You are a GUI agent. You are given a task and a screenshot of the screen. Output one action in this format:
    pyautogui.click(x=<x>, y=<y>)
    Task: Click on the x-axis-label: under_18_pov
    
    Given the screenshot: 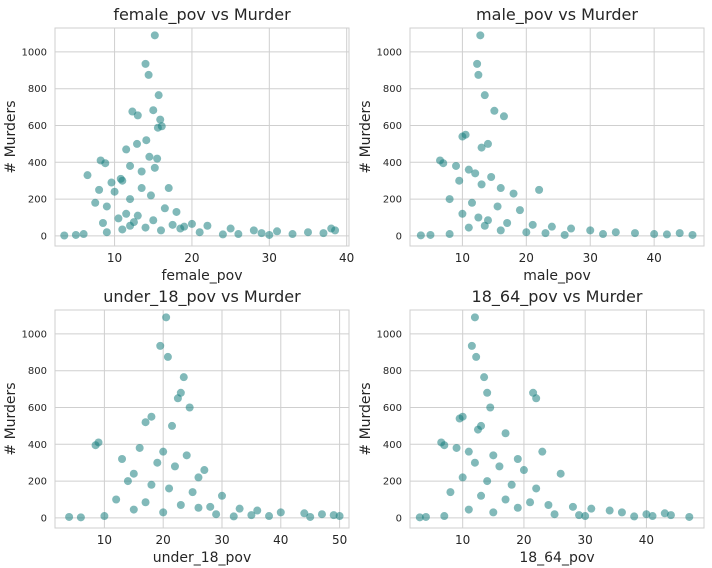 What is the action you would take?
    pyautogui.click(x=202, y=558)
    